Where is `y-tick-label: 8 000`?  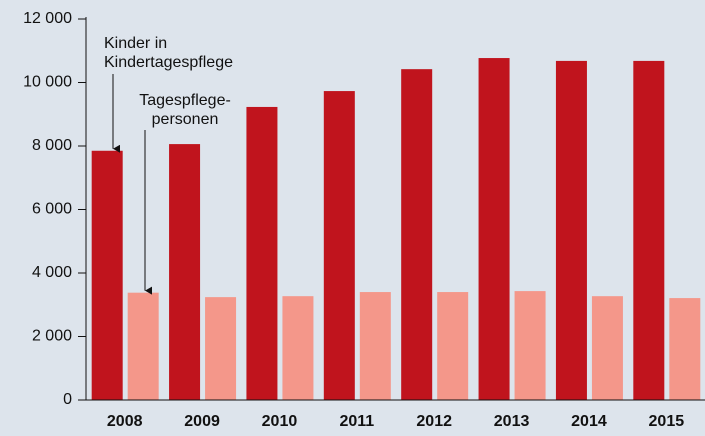
y-tick-label: 8 000 is located at coordinates (52, 145).